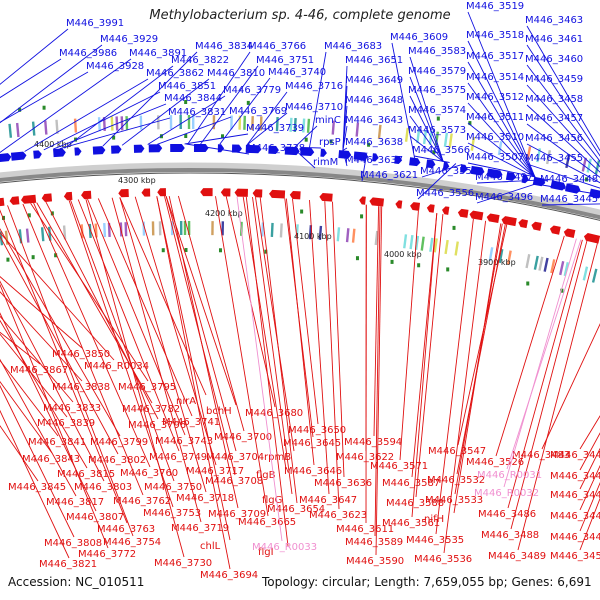  What do you see at coordinates (53, 144) in the screenshot?
I see `kbp-tick-label: 4400 kbp` at bounding box center [53, 144].